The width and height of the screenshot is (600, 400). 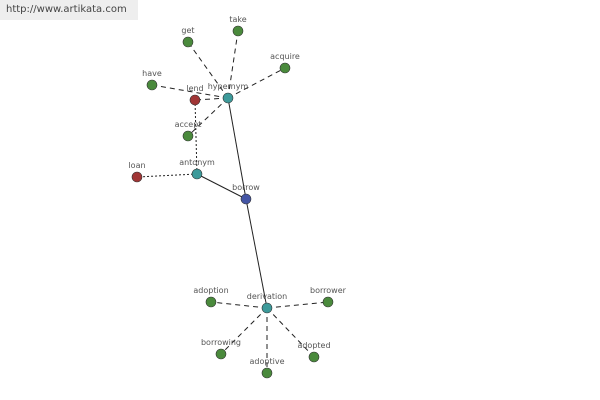 I want to click on node-label: hypernym, so click(x=228, y=86).